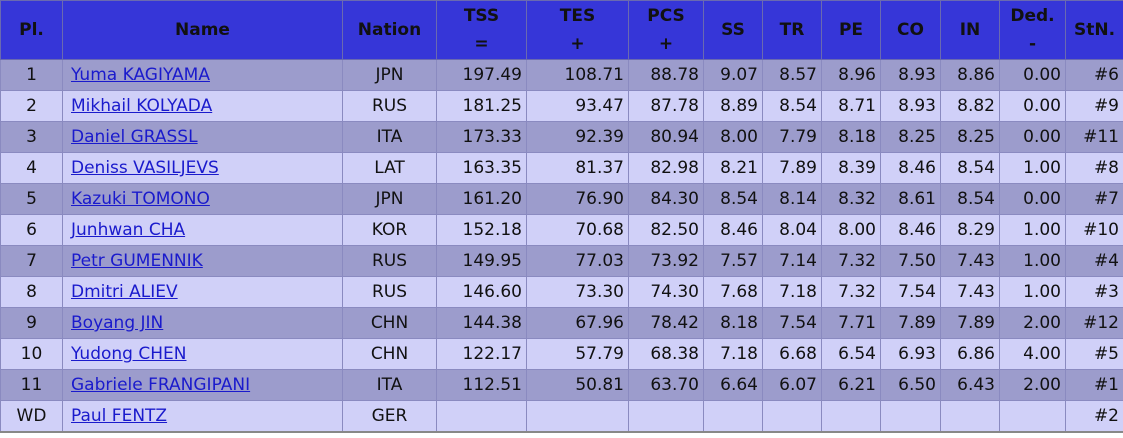  What do you see at coordinates (481, 137) in the screenshot?
I see `cell: 173.33` at bounding box center [481, 137].